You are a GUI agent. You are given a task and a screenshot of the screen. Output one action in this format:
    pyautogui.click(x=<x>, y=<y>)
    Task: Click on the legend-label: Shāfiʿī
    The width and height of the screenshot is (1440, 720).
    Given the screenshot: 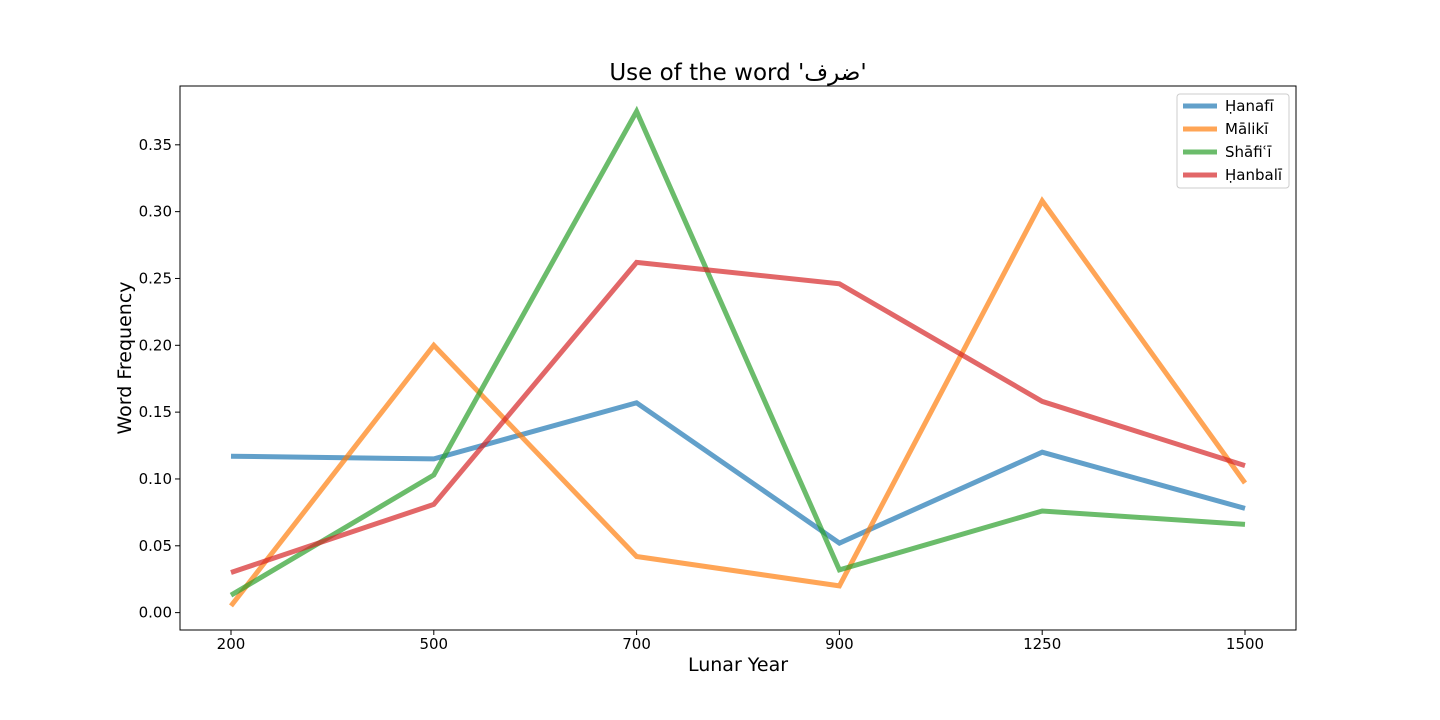 What is the action you would take?
    pyautogui.click(x=1248, y=152)
    